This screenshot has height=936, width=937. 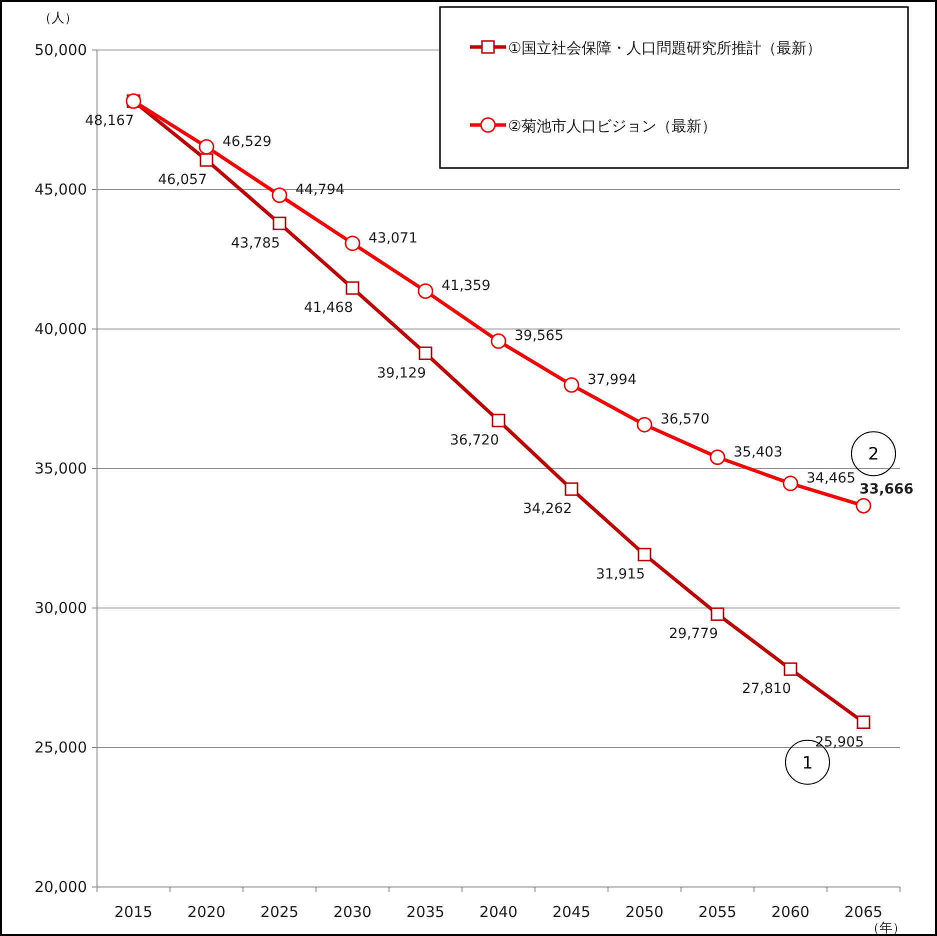 What do you see at coordinates (685, 420) in the screenshot?
I see `data-label: 36,570` at bounding box center [685, 420].